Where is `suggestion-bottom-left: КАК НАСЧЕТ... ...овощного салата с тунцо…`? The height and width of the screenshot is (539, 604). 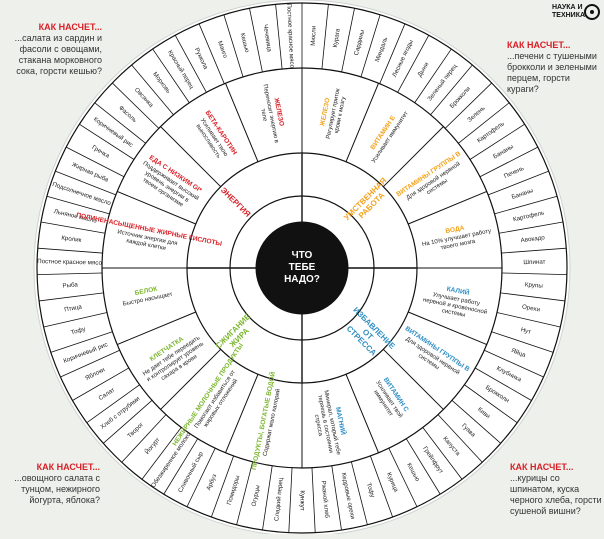
suggestion-bottom-left: КАК НАСЧЕТ... ...овощного салата с тунцо… is located at coordinates (52, 484).